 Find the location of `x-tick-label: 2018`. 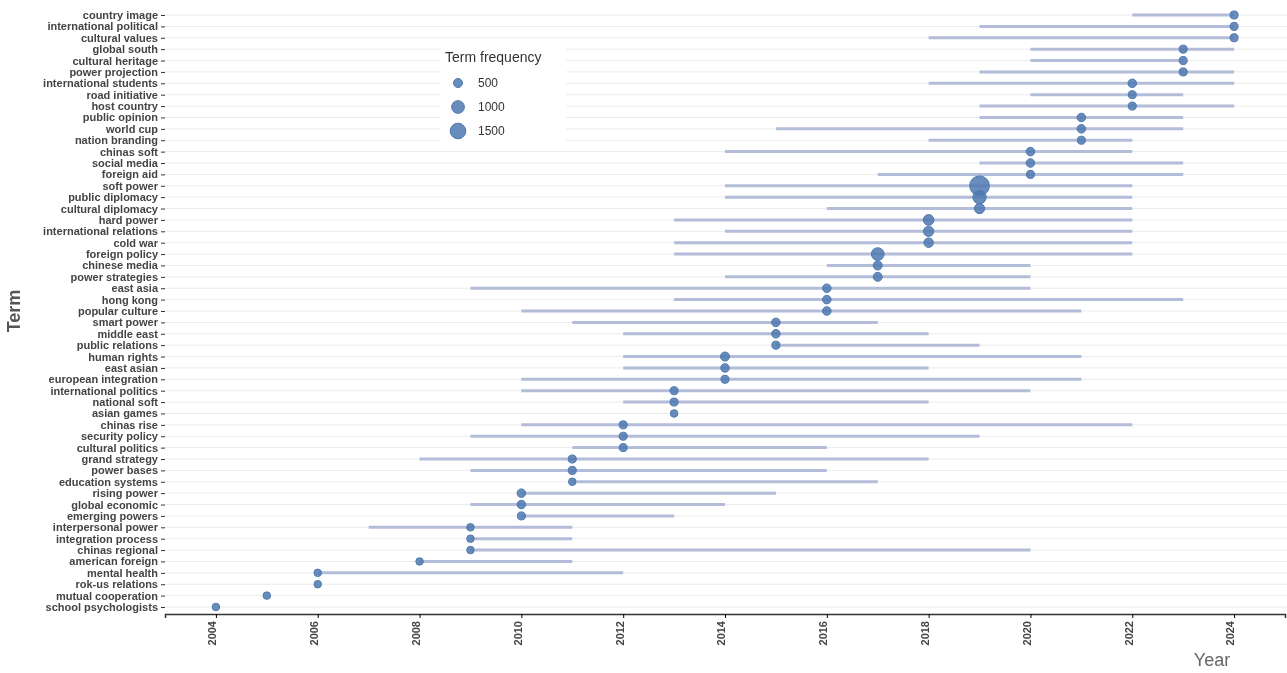

x-tick-label: 2018 is located at coordinates (924, 633).